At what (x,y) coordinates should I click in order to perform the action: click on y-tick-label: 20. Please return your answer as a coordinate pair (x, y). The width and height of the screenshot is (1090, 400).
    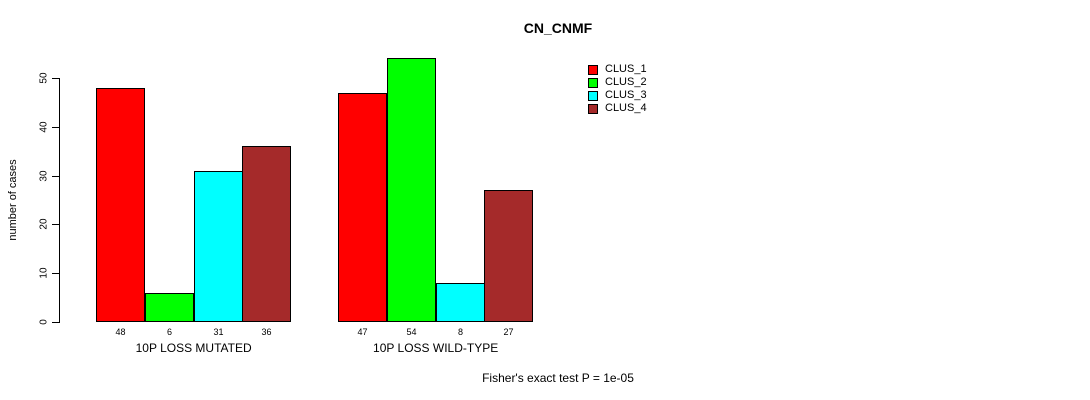
    Looking at the image, I should click on (44, 224).